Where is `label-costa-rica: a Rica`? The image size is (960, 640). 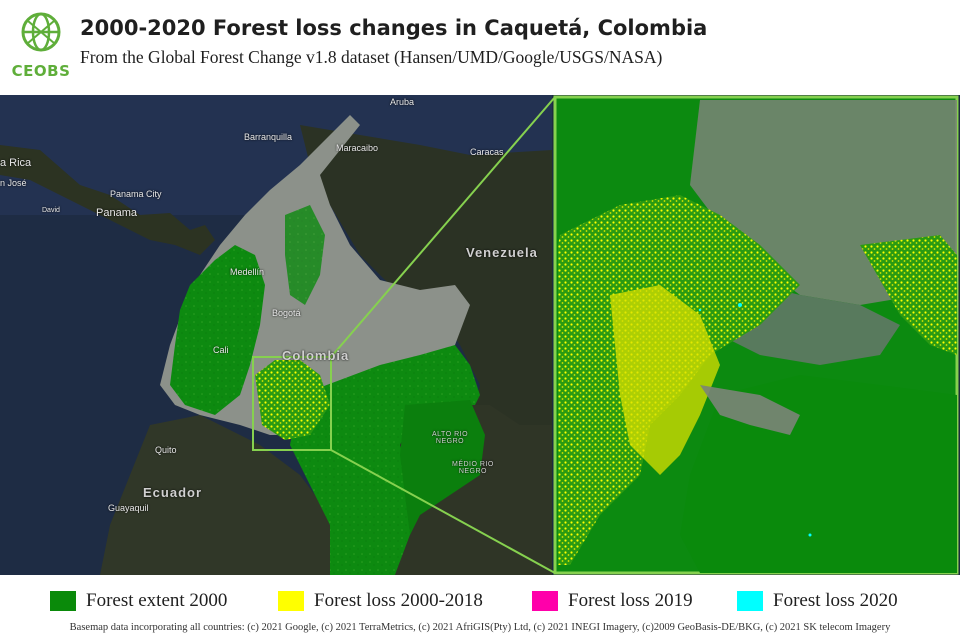 label-costa-rica: a Rica is located at coordinates (16, 163).